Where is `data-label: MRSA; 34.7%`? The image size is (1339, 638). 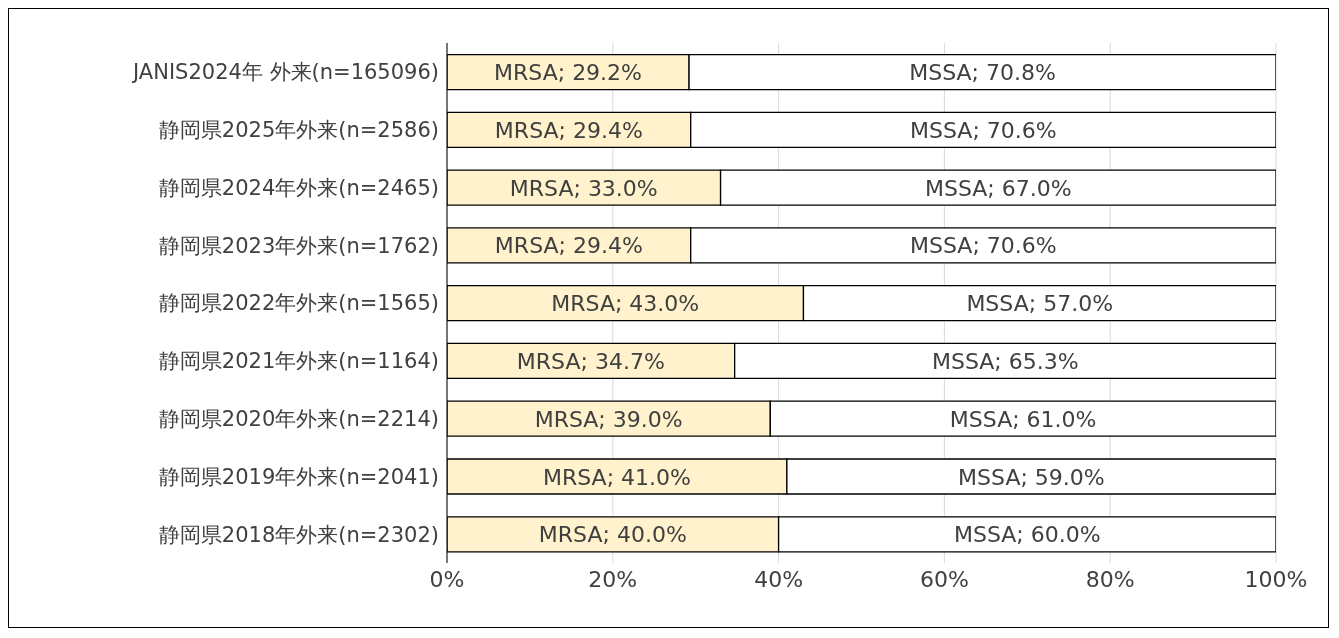 data-label: MRSA; 34.7% is located at coordinates (590, 361).